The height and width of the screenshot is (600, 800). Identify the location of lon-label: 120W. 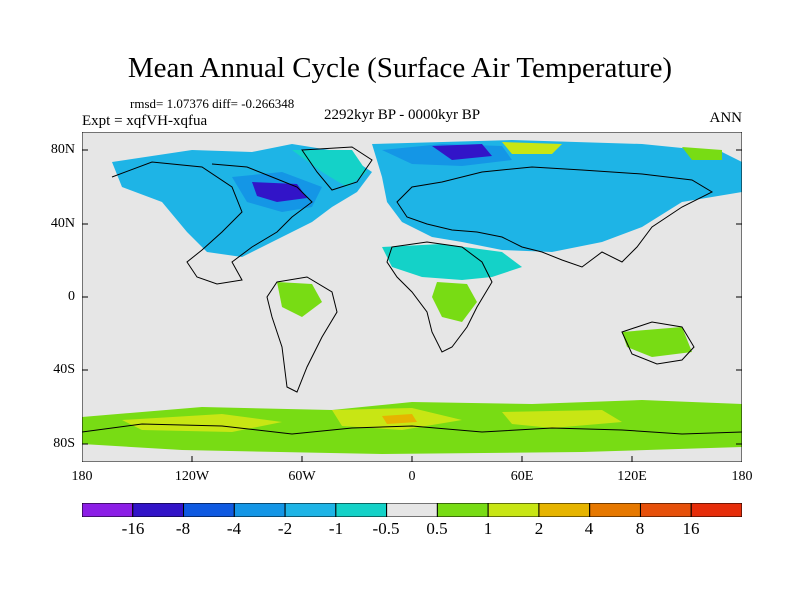
(192, 476).